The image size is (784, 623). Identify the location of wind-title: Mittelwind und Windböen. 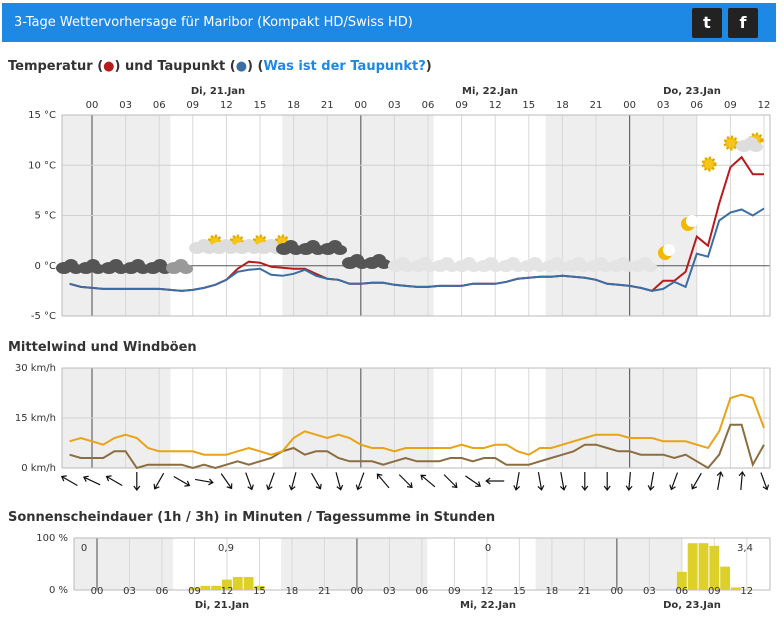
(102, 347).